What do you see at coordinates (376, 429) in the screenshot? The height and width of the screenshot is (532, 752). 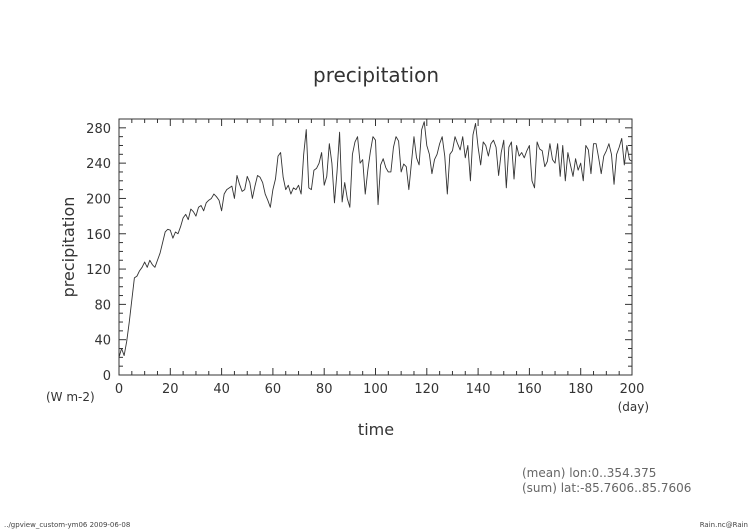 I see `x-axis-title: time` at bounding box center [376, 429].